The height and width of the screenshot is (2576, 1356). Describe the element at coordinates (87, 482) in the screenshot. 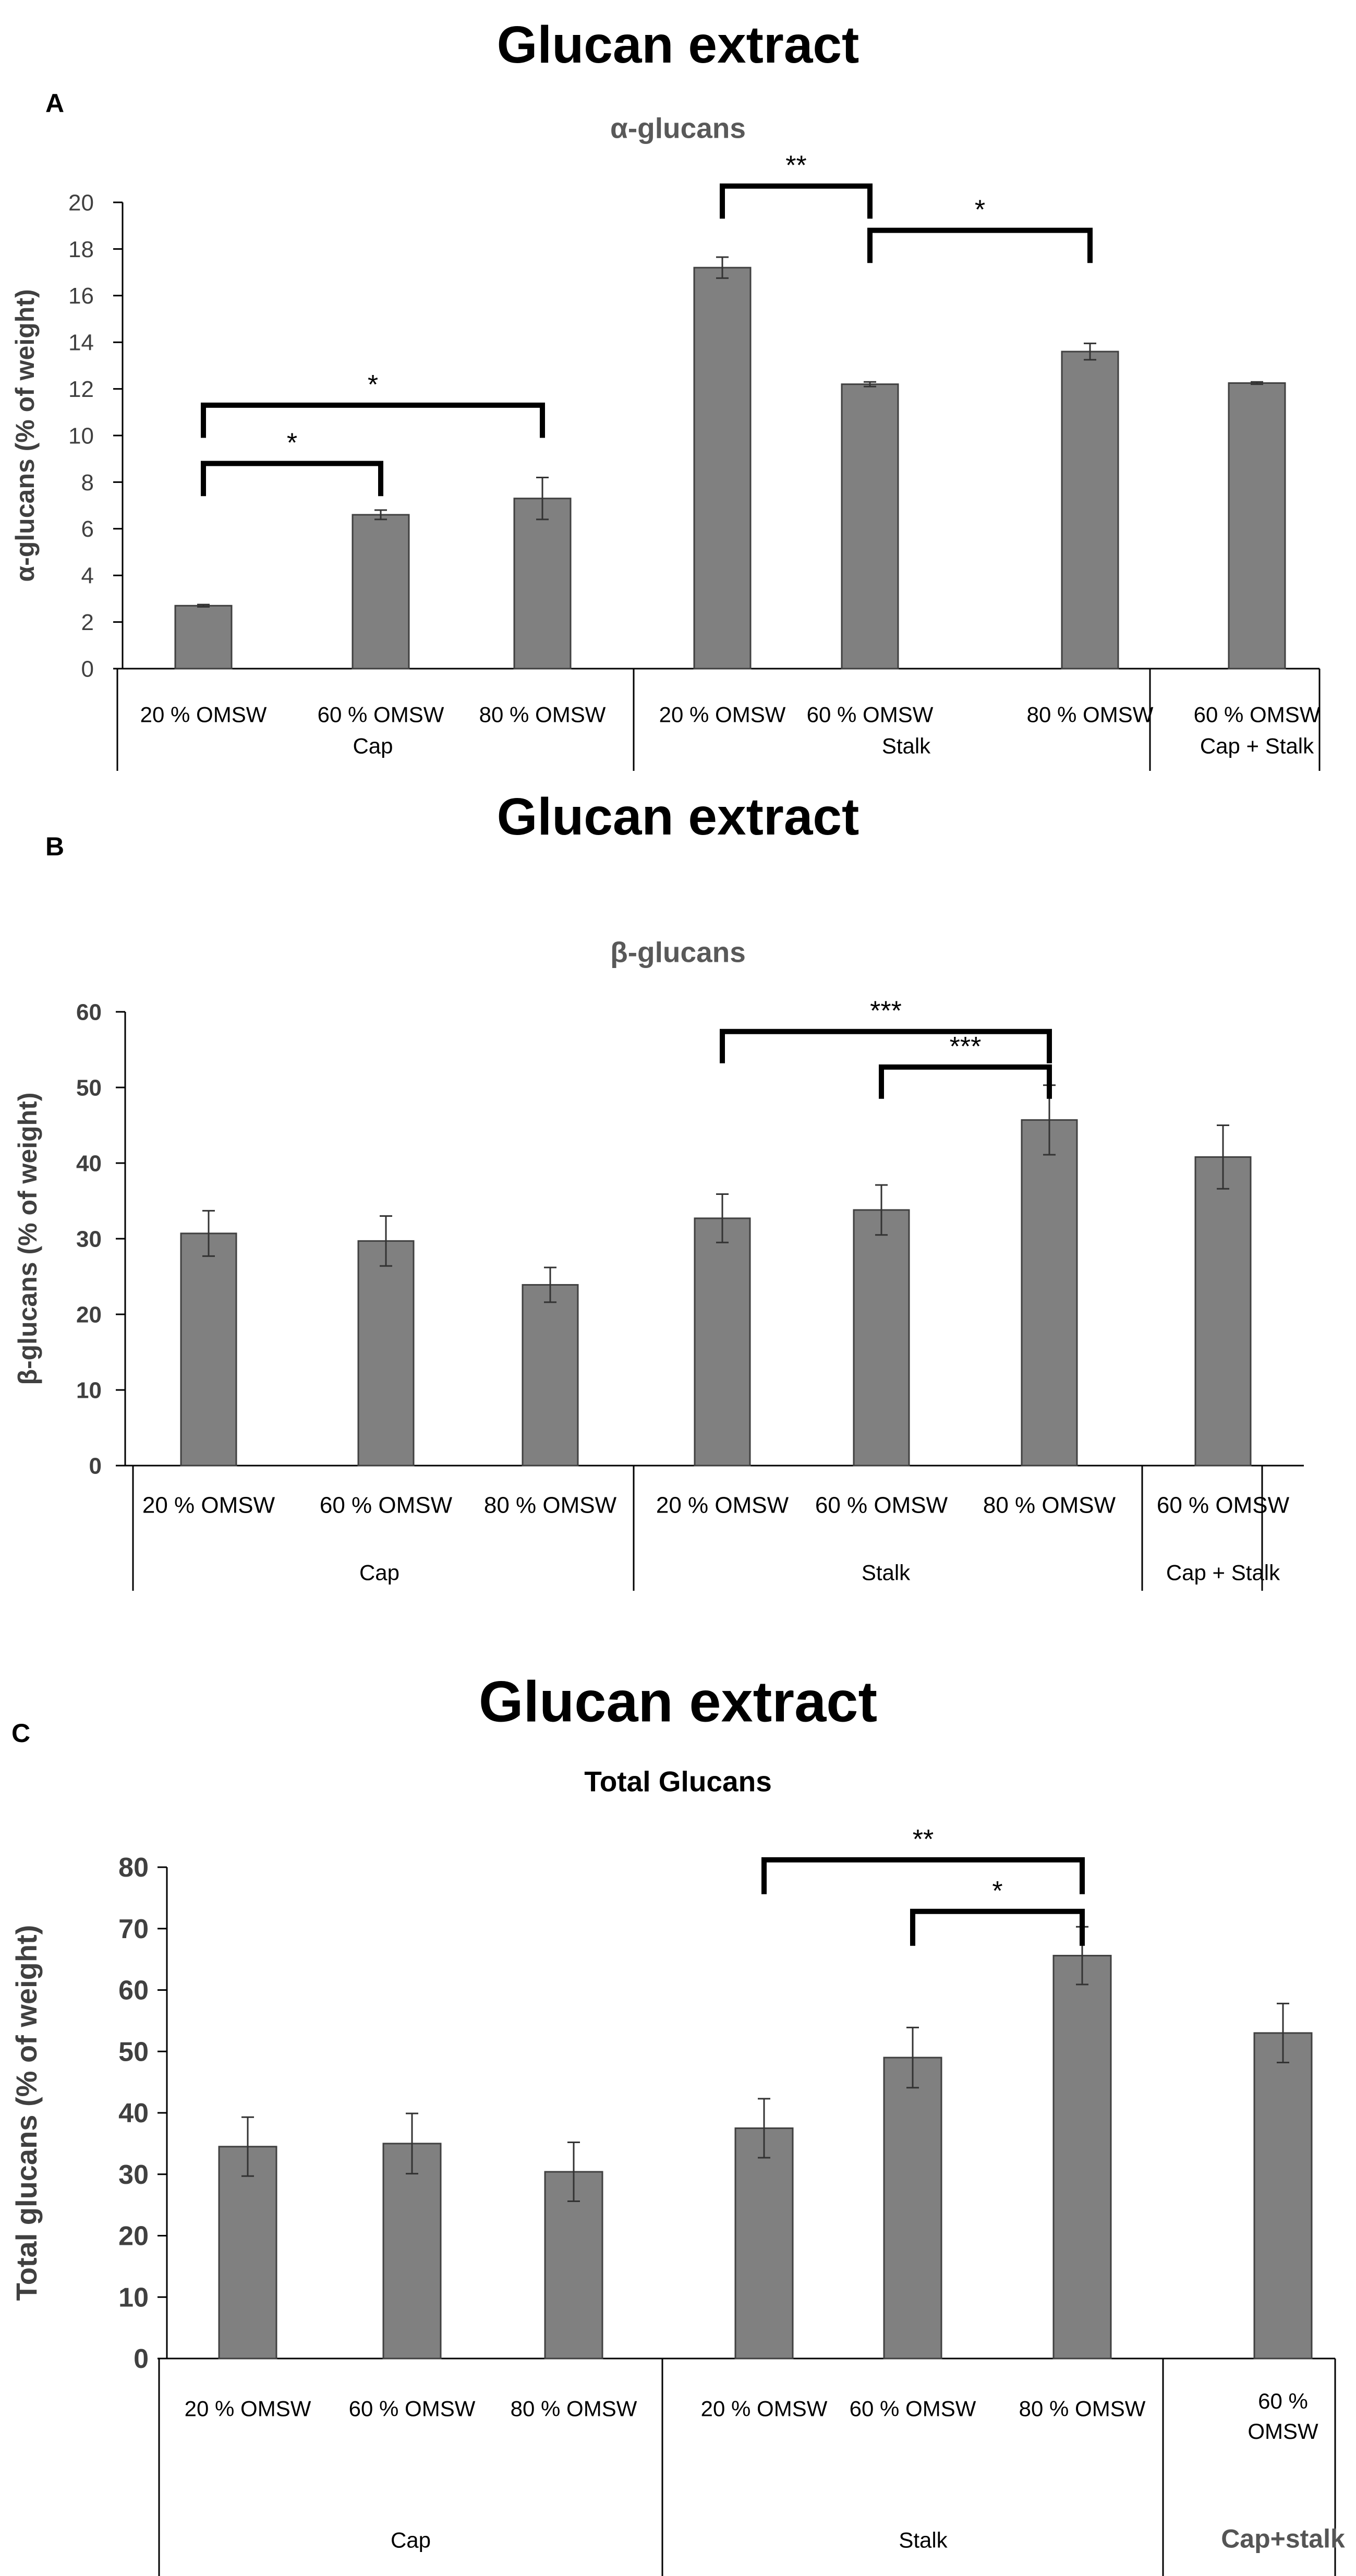

I see `y-tick-label: 8` at that location.